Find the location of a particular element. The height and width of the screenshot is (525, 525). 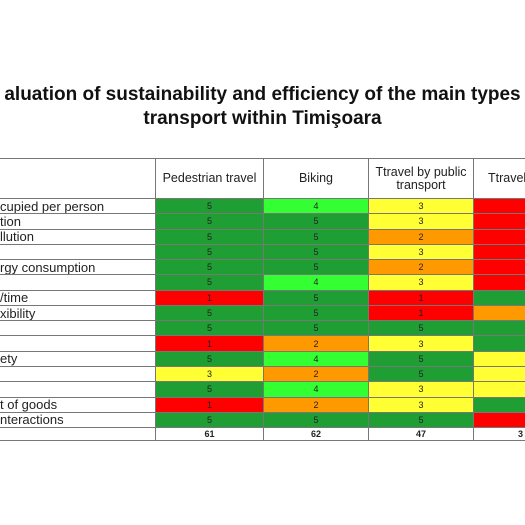

column-header: Pedestrian travel is located at coordinates (209, 178).